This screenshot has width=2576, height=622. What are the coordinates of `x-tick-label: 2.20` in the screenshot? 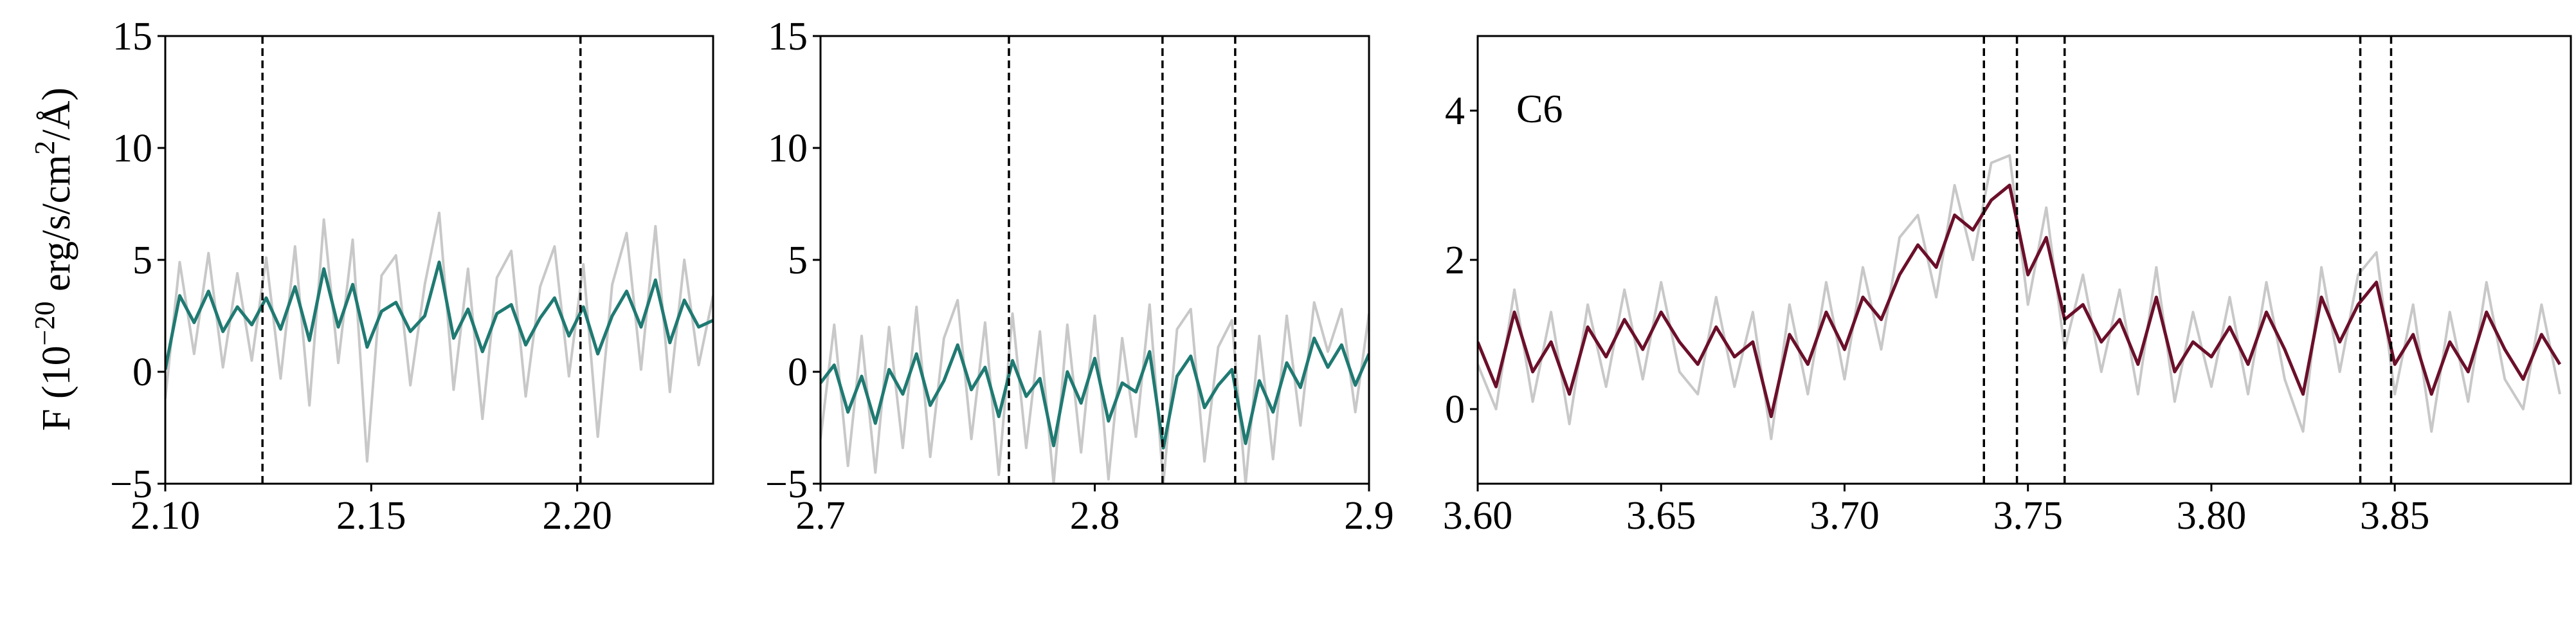 It's located at (577, 516).